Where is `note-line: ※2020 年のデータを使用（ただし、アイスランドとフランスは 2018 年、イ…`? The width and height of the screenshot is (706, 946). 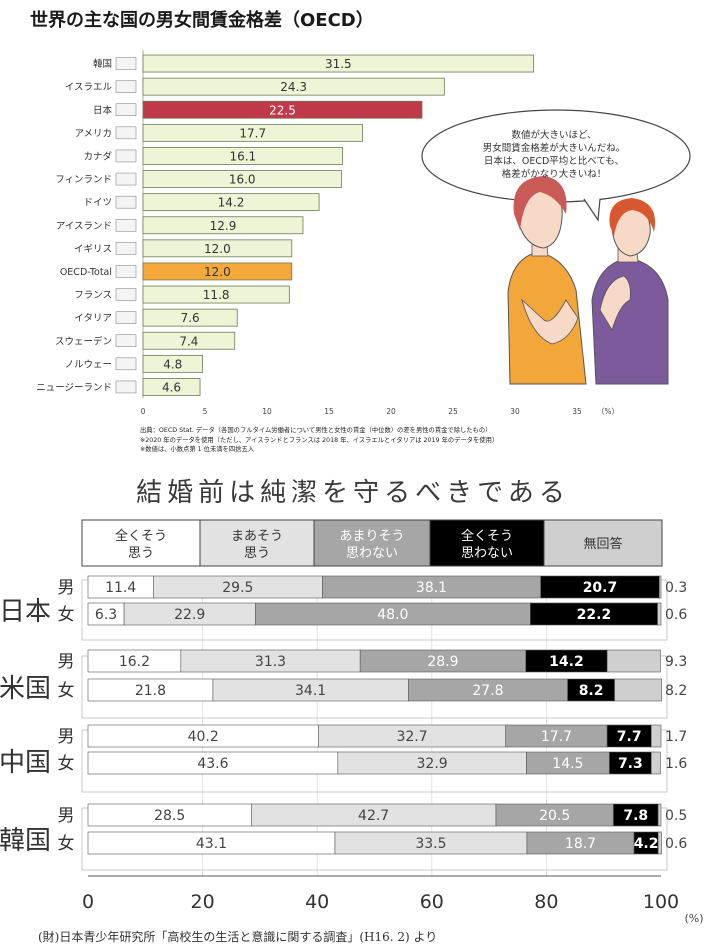 note-line: ※2020 年のデータを使用（ただし、アイスランドとフランスは 2018 年、イ… is located at coordinates (319, 440).